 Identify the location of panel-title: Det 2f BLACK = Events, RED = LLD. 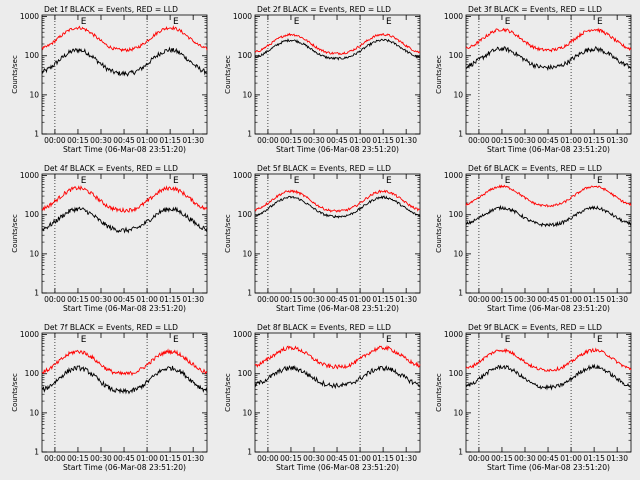
(324, 9).